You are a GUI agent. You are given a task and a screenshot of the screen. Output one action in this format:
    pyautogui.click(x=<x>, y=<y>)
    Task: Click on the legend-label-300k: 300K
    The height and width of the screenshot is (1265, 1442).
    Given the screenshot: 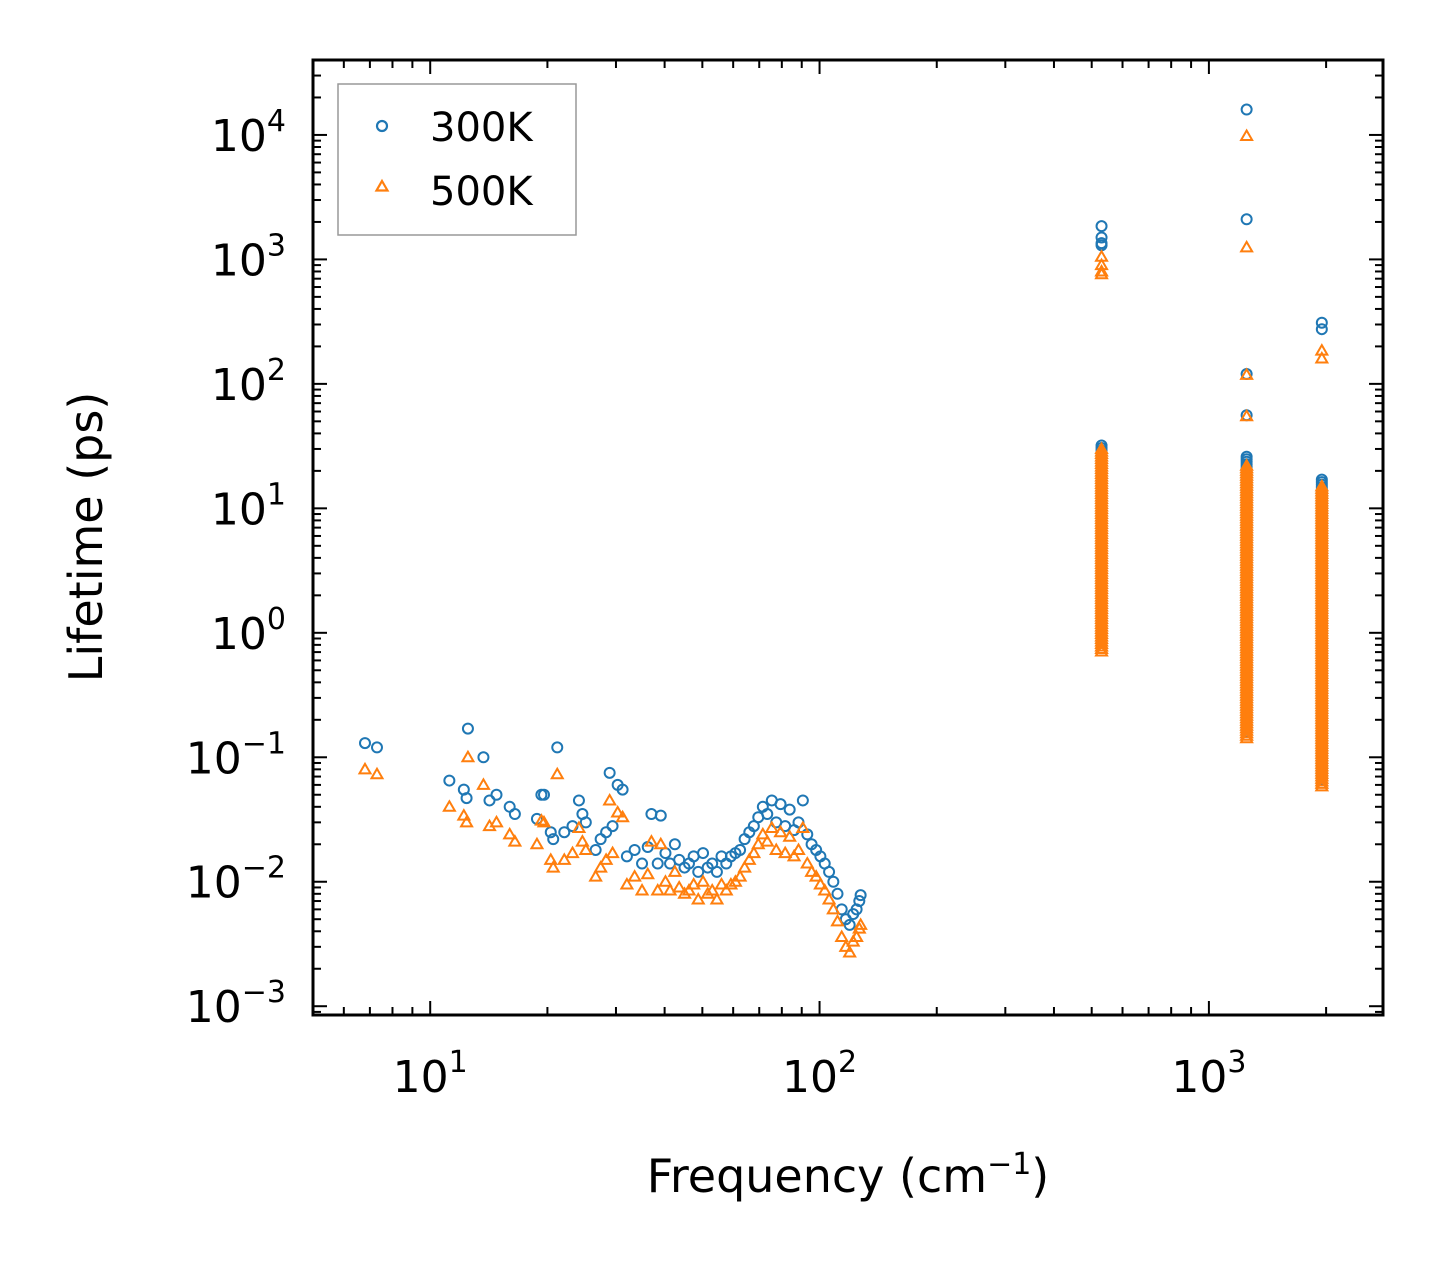 What is the action you would take?
    pyautogui.click(x=482, y=128)
    